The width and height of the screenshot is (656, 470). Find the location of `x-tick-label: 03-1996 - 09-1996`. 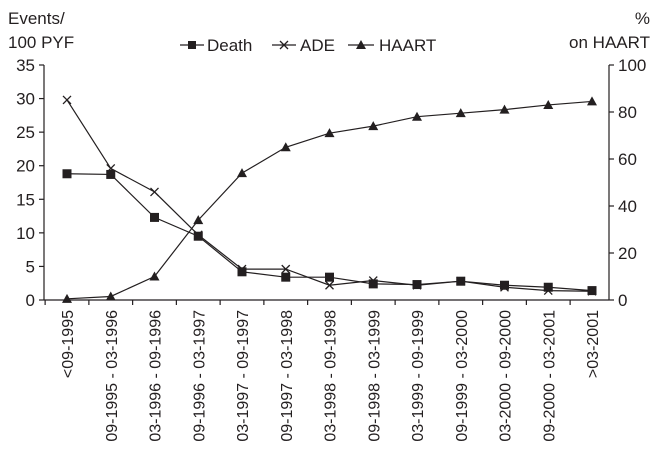

x-tick-label: 03-1996 - 09-1996 is located at coordinates (156, 376).